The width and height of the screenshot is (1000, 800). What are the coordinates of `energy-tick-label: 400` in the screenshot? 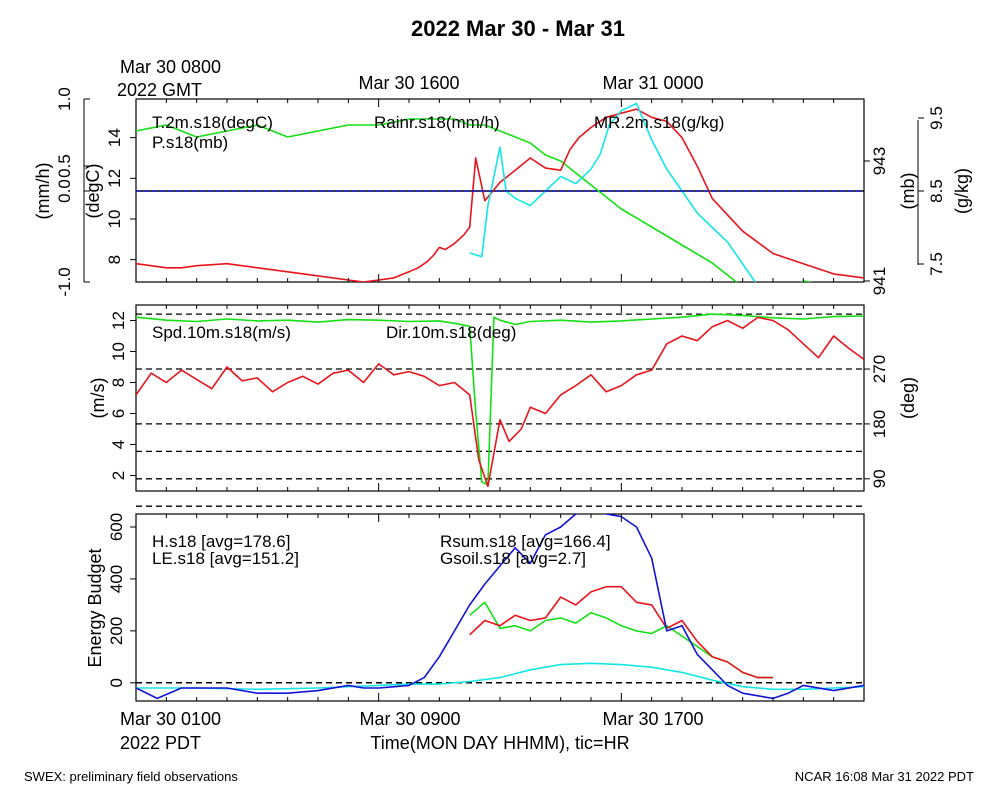 It's located at (116, 579).